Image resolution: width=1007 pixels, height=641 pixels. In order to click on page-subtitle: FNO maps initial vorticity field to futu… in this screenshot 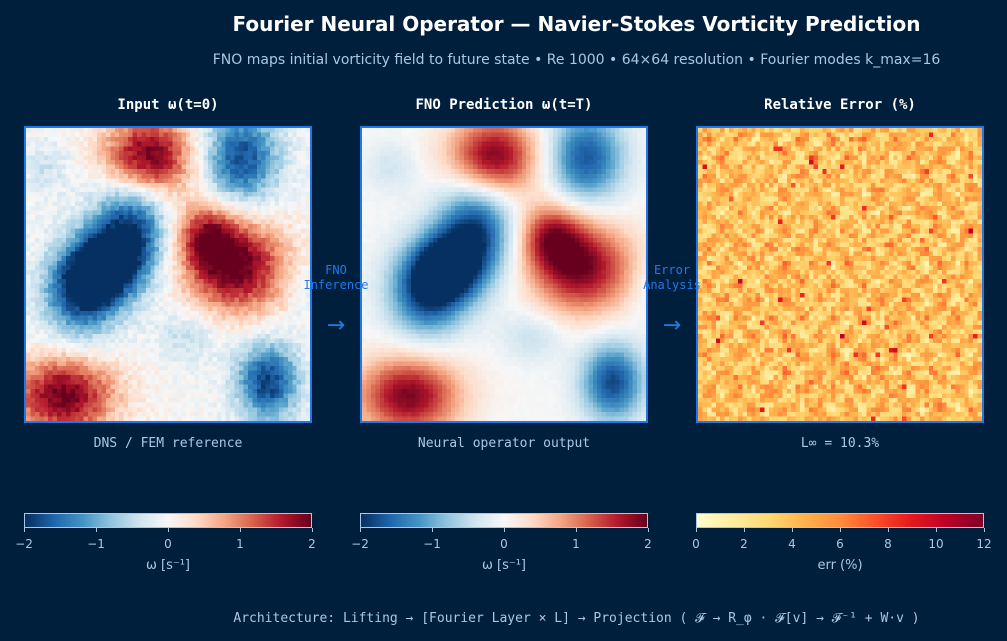, I will do `click(576, 60)`.